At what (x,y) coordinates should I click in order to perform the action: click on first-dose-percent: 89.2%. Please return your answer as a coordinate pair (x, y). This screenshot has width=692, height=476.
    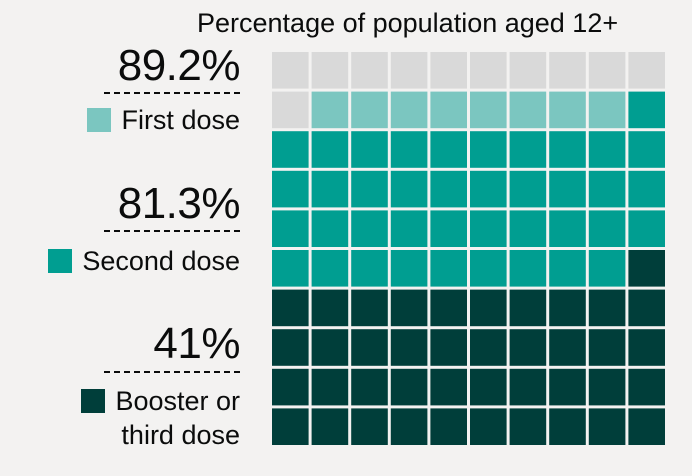
    Looking at the image, I should click on (179, 65).